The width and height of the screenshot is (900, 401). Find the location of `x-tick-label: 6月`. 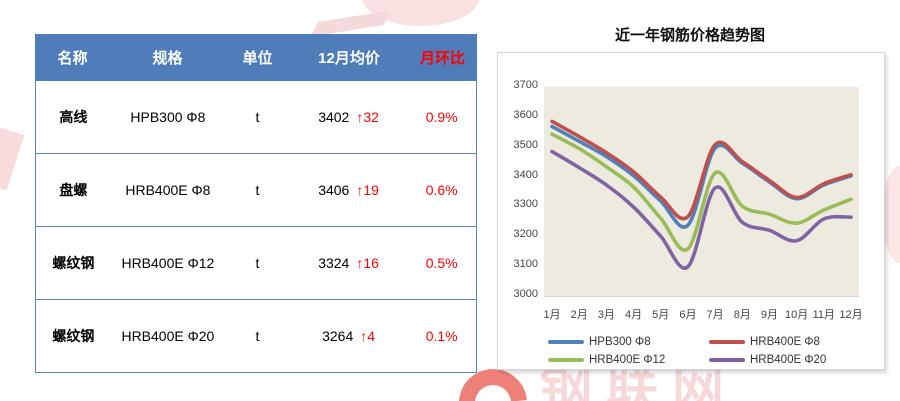

x-tick-label: 6月 is located at coordinates (688, 315).